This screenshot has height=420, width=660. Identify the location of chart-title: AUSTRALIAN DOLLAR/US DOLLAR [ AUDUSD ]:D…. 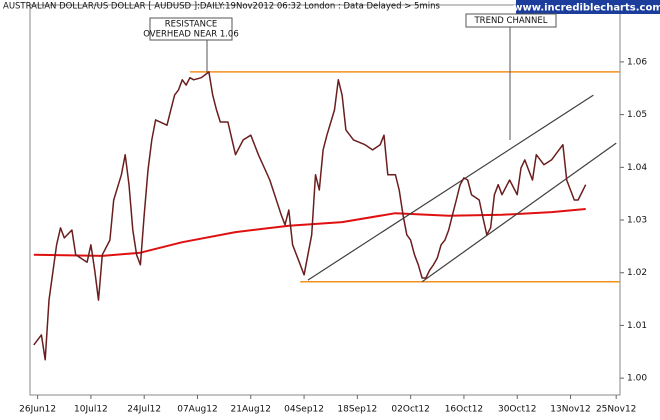
(221, 7).